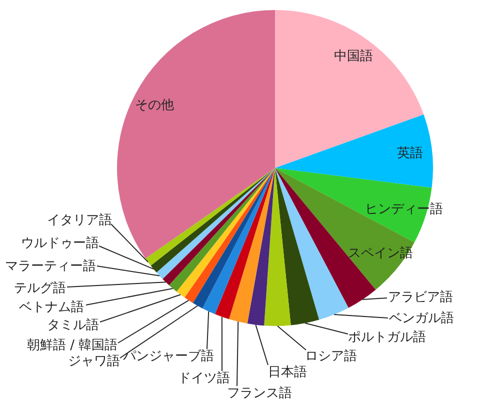  What do you see at coordinates (259, 393) in the screenshot?
I see `slice-label: フランス語` at bounding box center [259, 393].